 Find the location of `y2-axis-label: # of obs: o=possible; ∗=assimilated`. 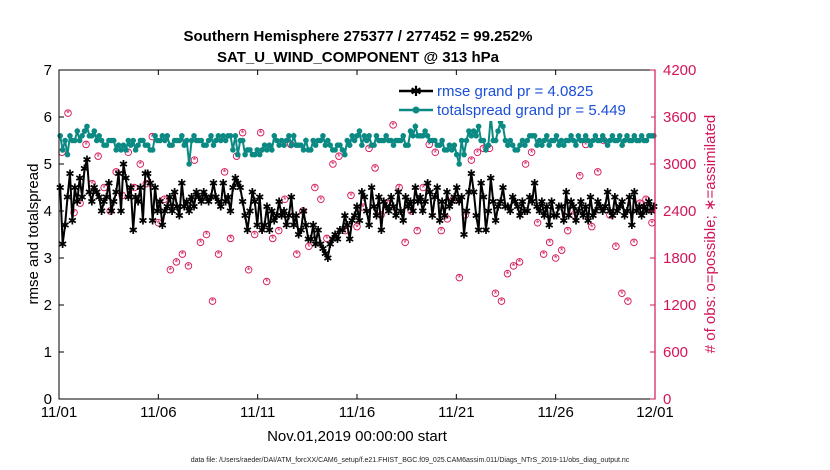

y2-axis-label: # of obs: o=possible; ∗=assimilated is located at coordinates (710, 234).